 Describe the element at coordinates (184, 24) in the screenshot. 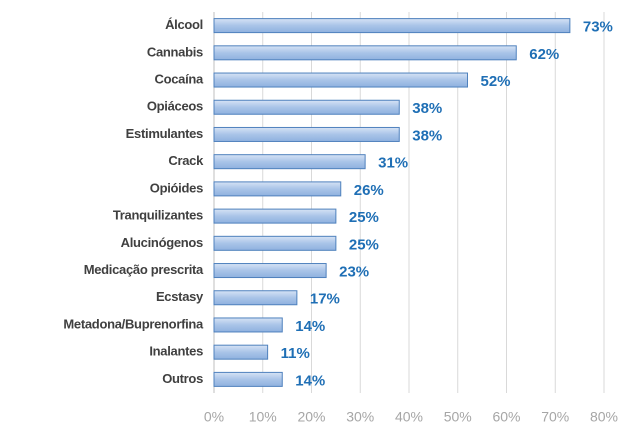

I see `y-tick-label: Álcool` at that location.